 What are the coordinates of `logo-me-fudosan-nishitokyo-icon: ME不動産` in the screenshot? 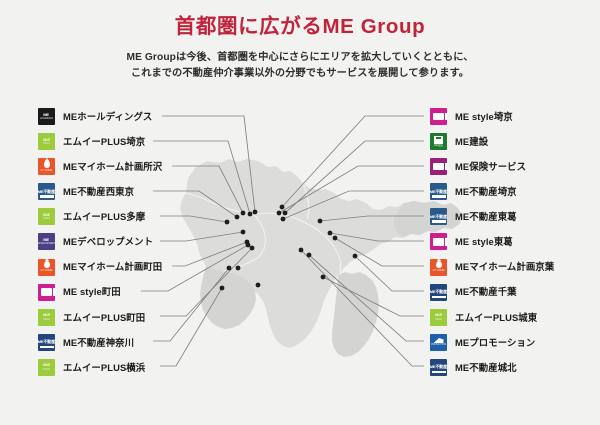 It's located at (46, 192).